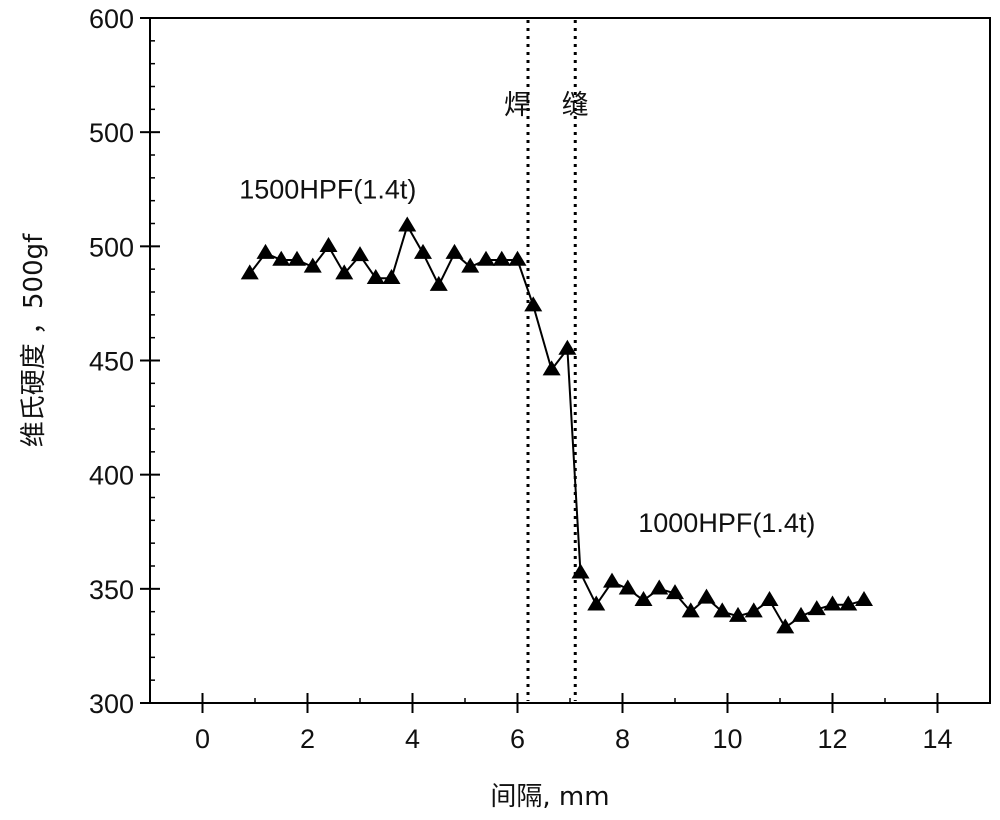 This screenshot has width=1000, height=820. Describe the element at coordinates (111, 476) in the screenshot. I see `y-tick-label: 400` at that location.